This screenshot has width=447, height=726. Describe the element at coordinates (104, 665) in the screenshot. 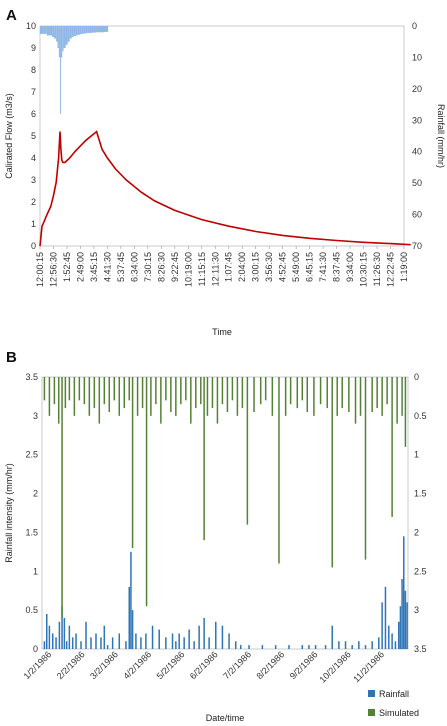

I see `panel-b-xtick: 3/2/1986` at that location.